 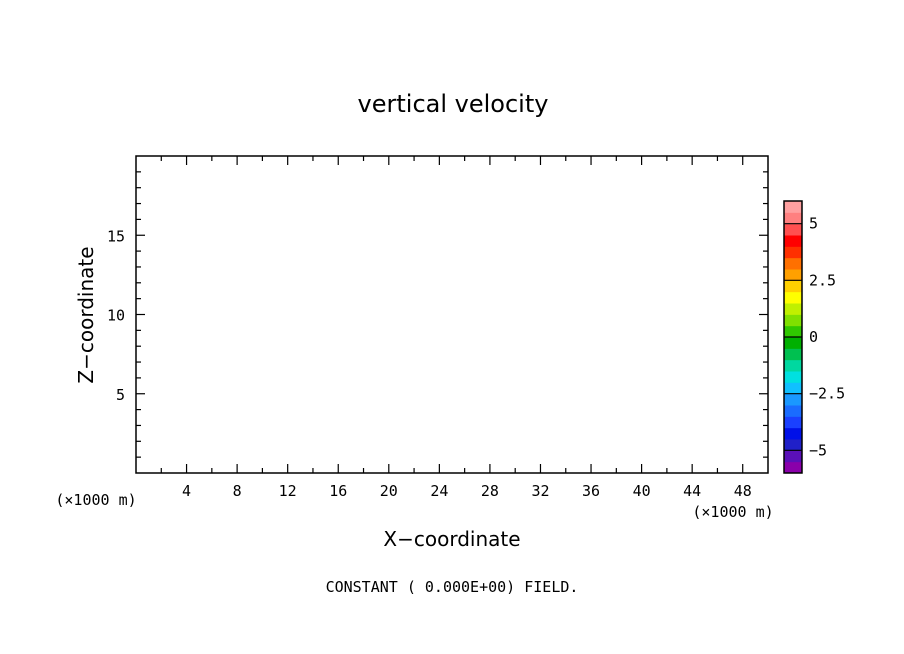 What do you see at coordinates (822, 280) in the screenshot?
I see `colorbar-label: 2.5` at bounding box center [822, 280].